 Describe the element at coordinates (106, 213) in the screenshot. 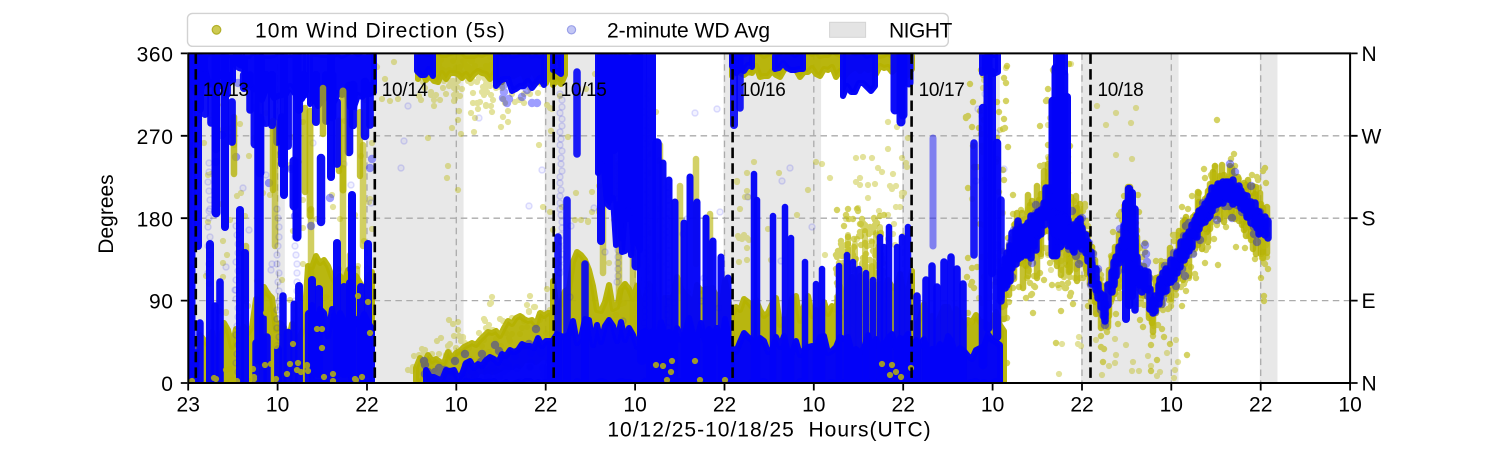

I see `svg-text: Degrees` at that location.